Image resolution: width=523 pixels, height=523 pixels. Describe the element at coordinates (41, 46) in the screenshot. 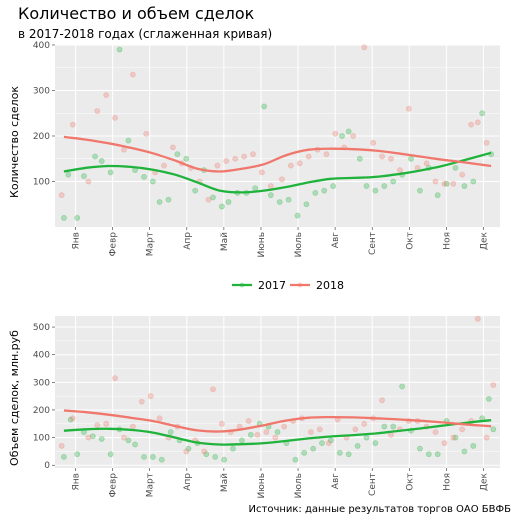

I see `y-tick-label: 400` at that location.